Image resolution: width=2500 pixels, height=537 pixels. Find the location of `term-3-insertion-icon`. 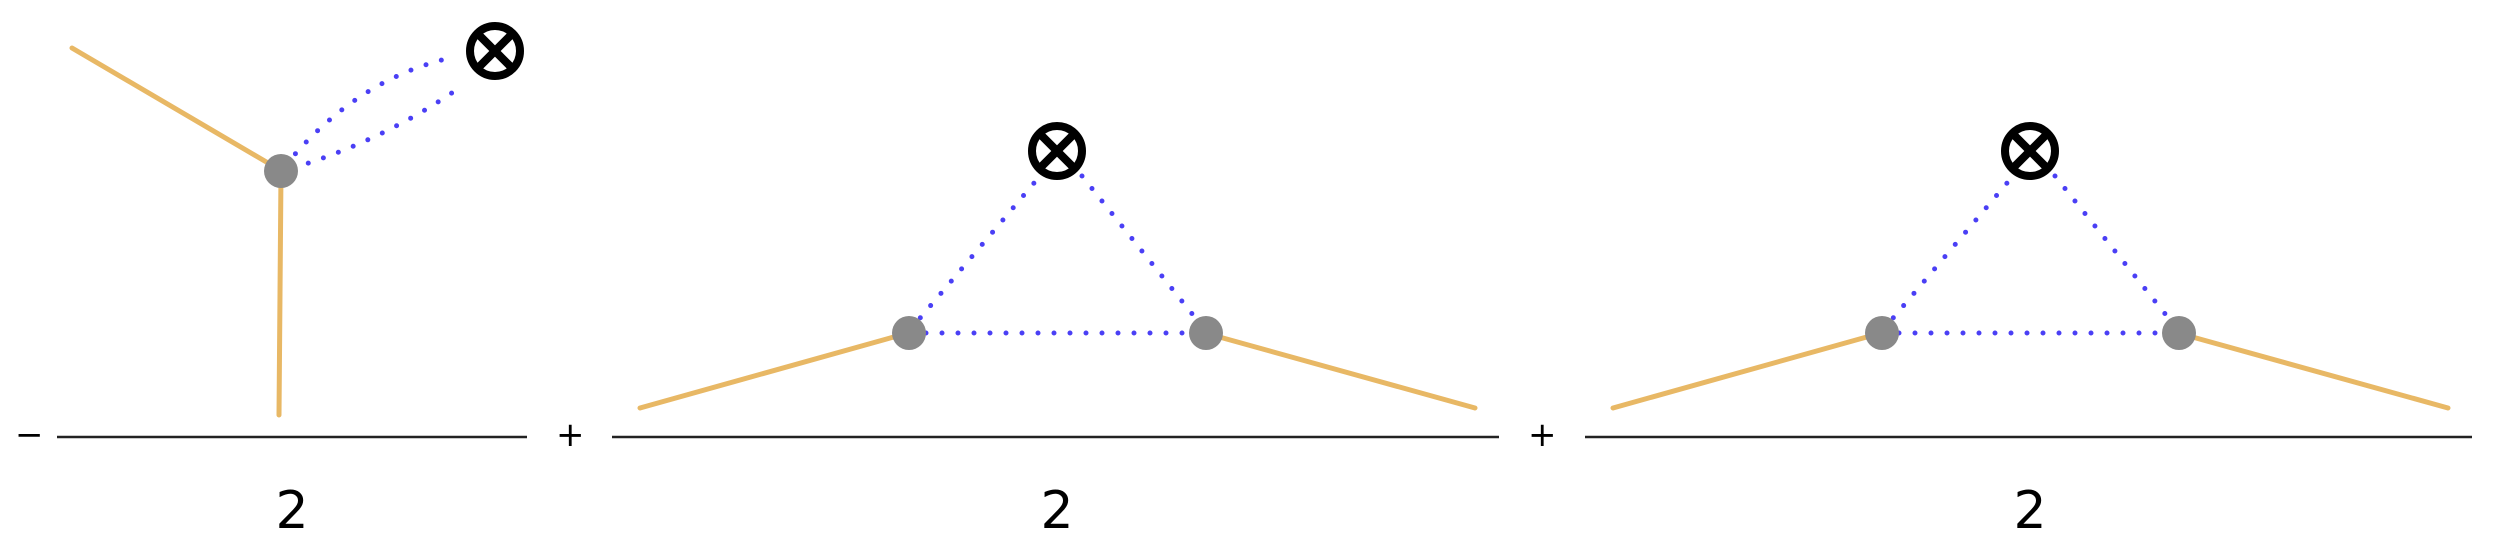

term-3-insertion-icon is located at coordinates (2030, 151).